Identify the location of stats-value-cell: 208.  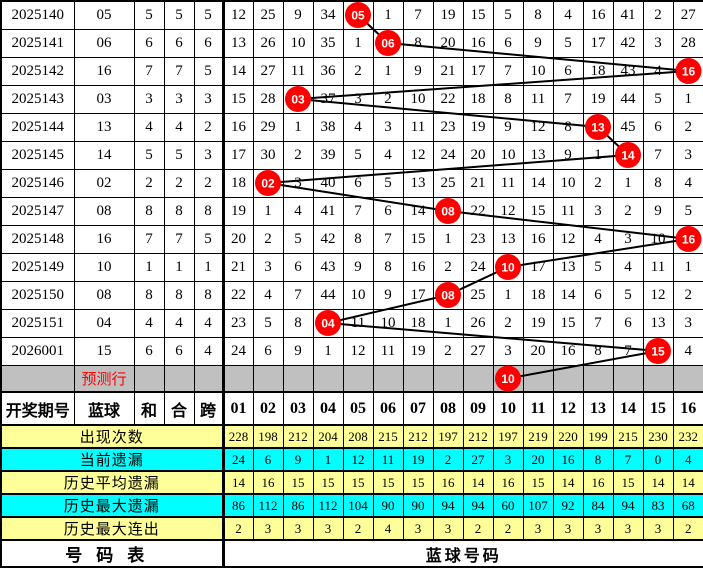
(358, 436).